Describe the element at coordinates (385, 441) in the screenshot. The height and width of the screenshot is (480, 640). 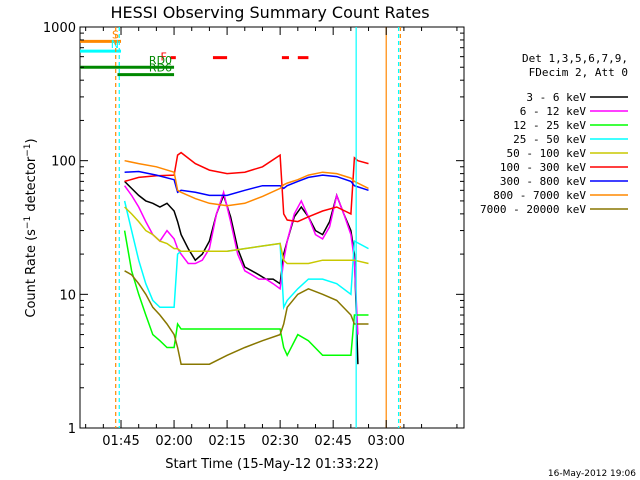
I see `x-tick-label: 03:00` at that location.